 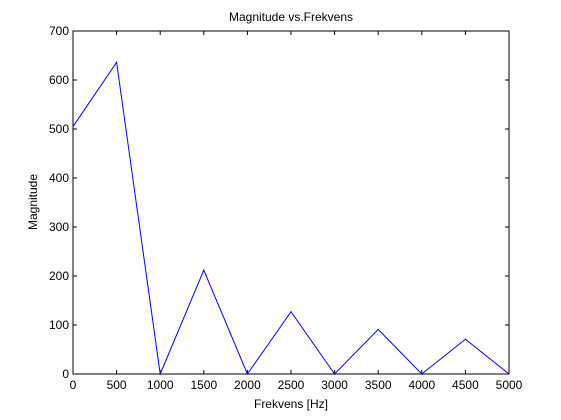 I want to click on y-tick-label: 200, so click(x=59, y=276).